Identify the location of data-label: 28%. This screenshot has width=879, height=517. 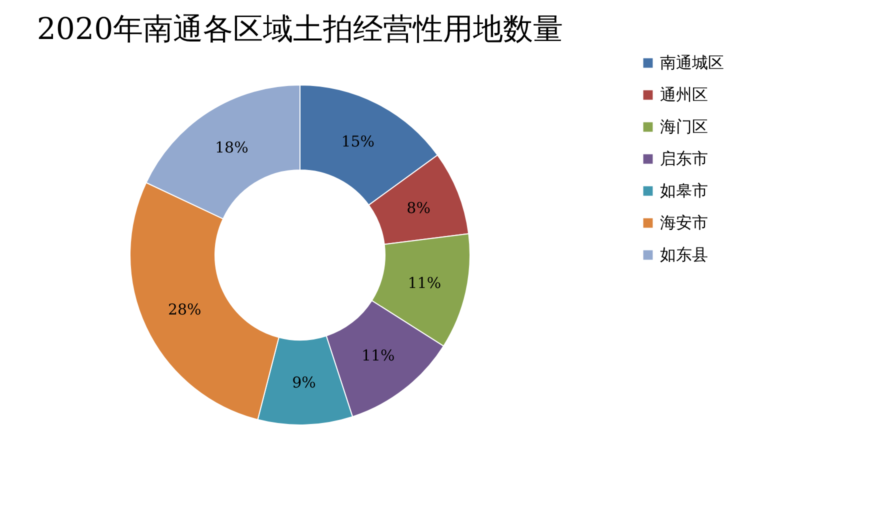
(185, 309).